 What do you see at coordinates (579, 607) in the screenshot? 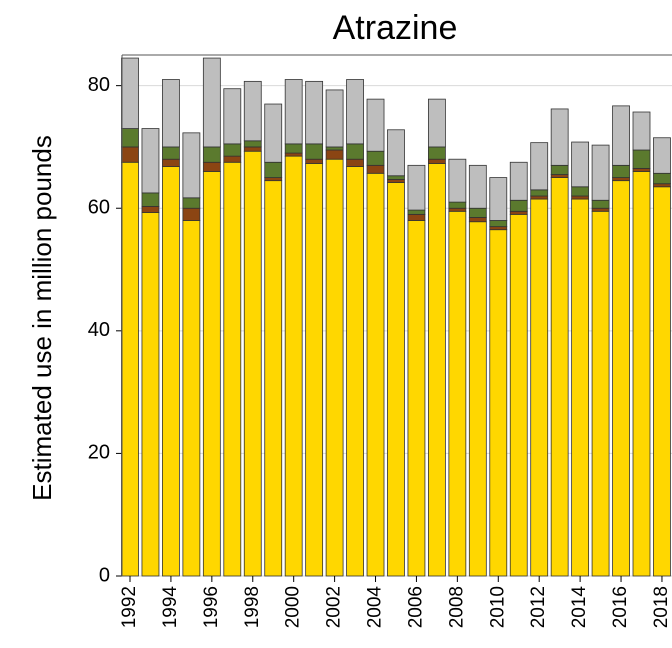
I see `x-tick-label: 2014` at bounding box center [579, 607].